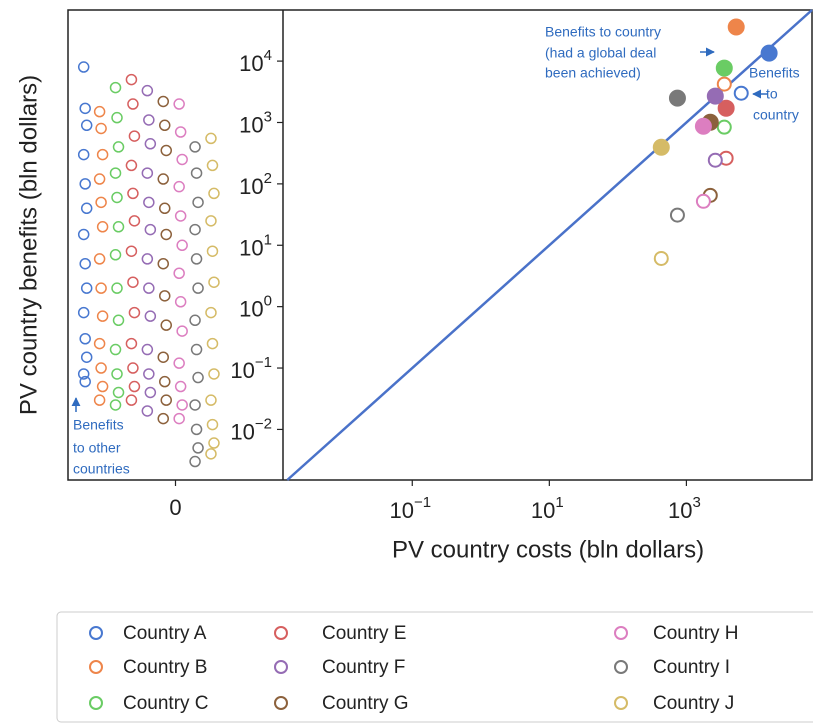 This screenshot has width=813, height=725. I want to click on legend-label: Country H, so click(696, 633).